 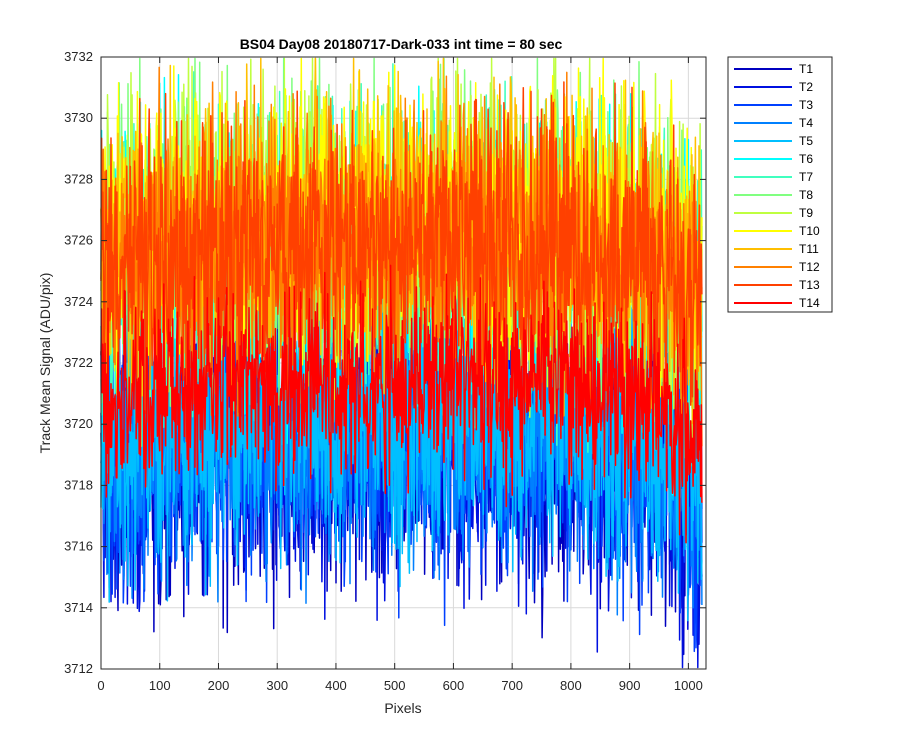 What do you see at coordinates (806, 159) in the screenshot?
I see `legend-label-t6: T6` at bounding box center [806, 159].